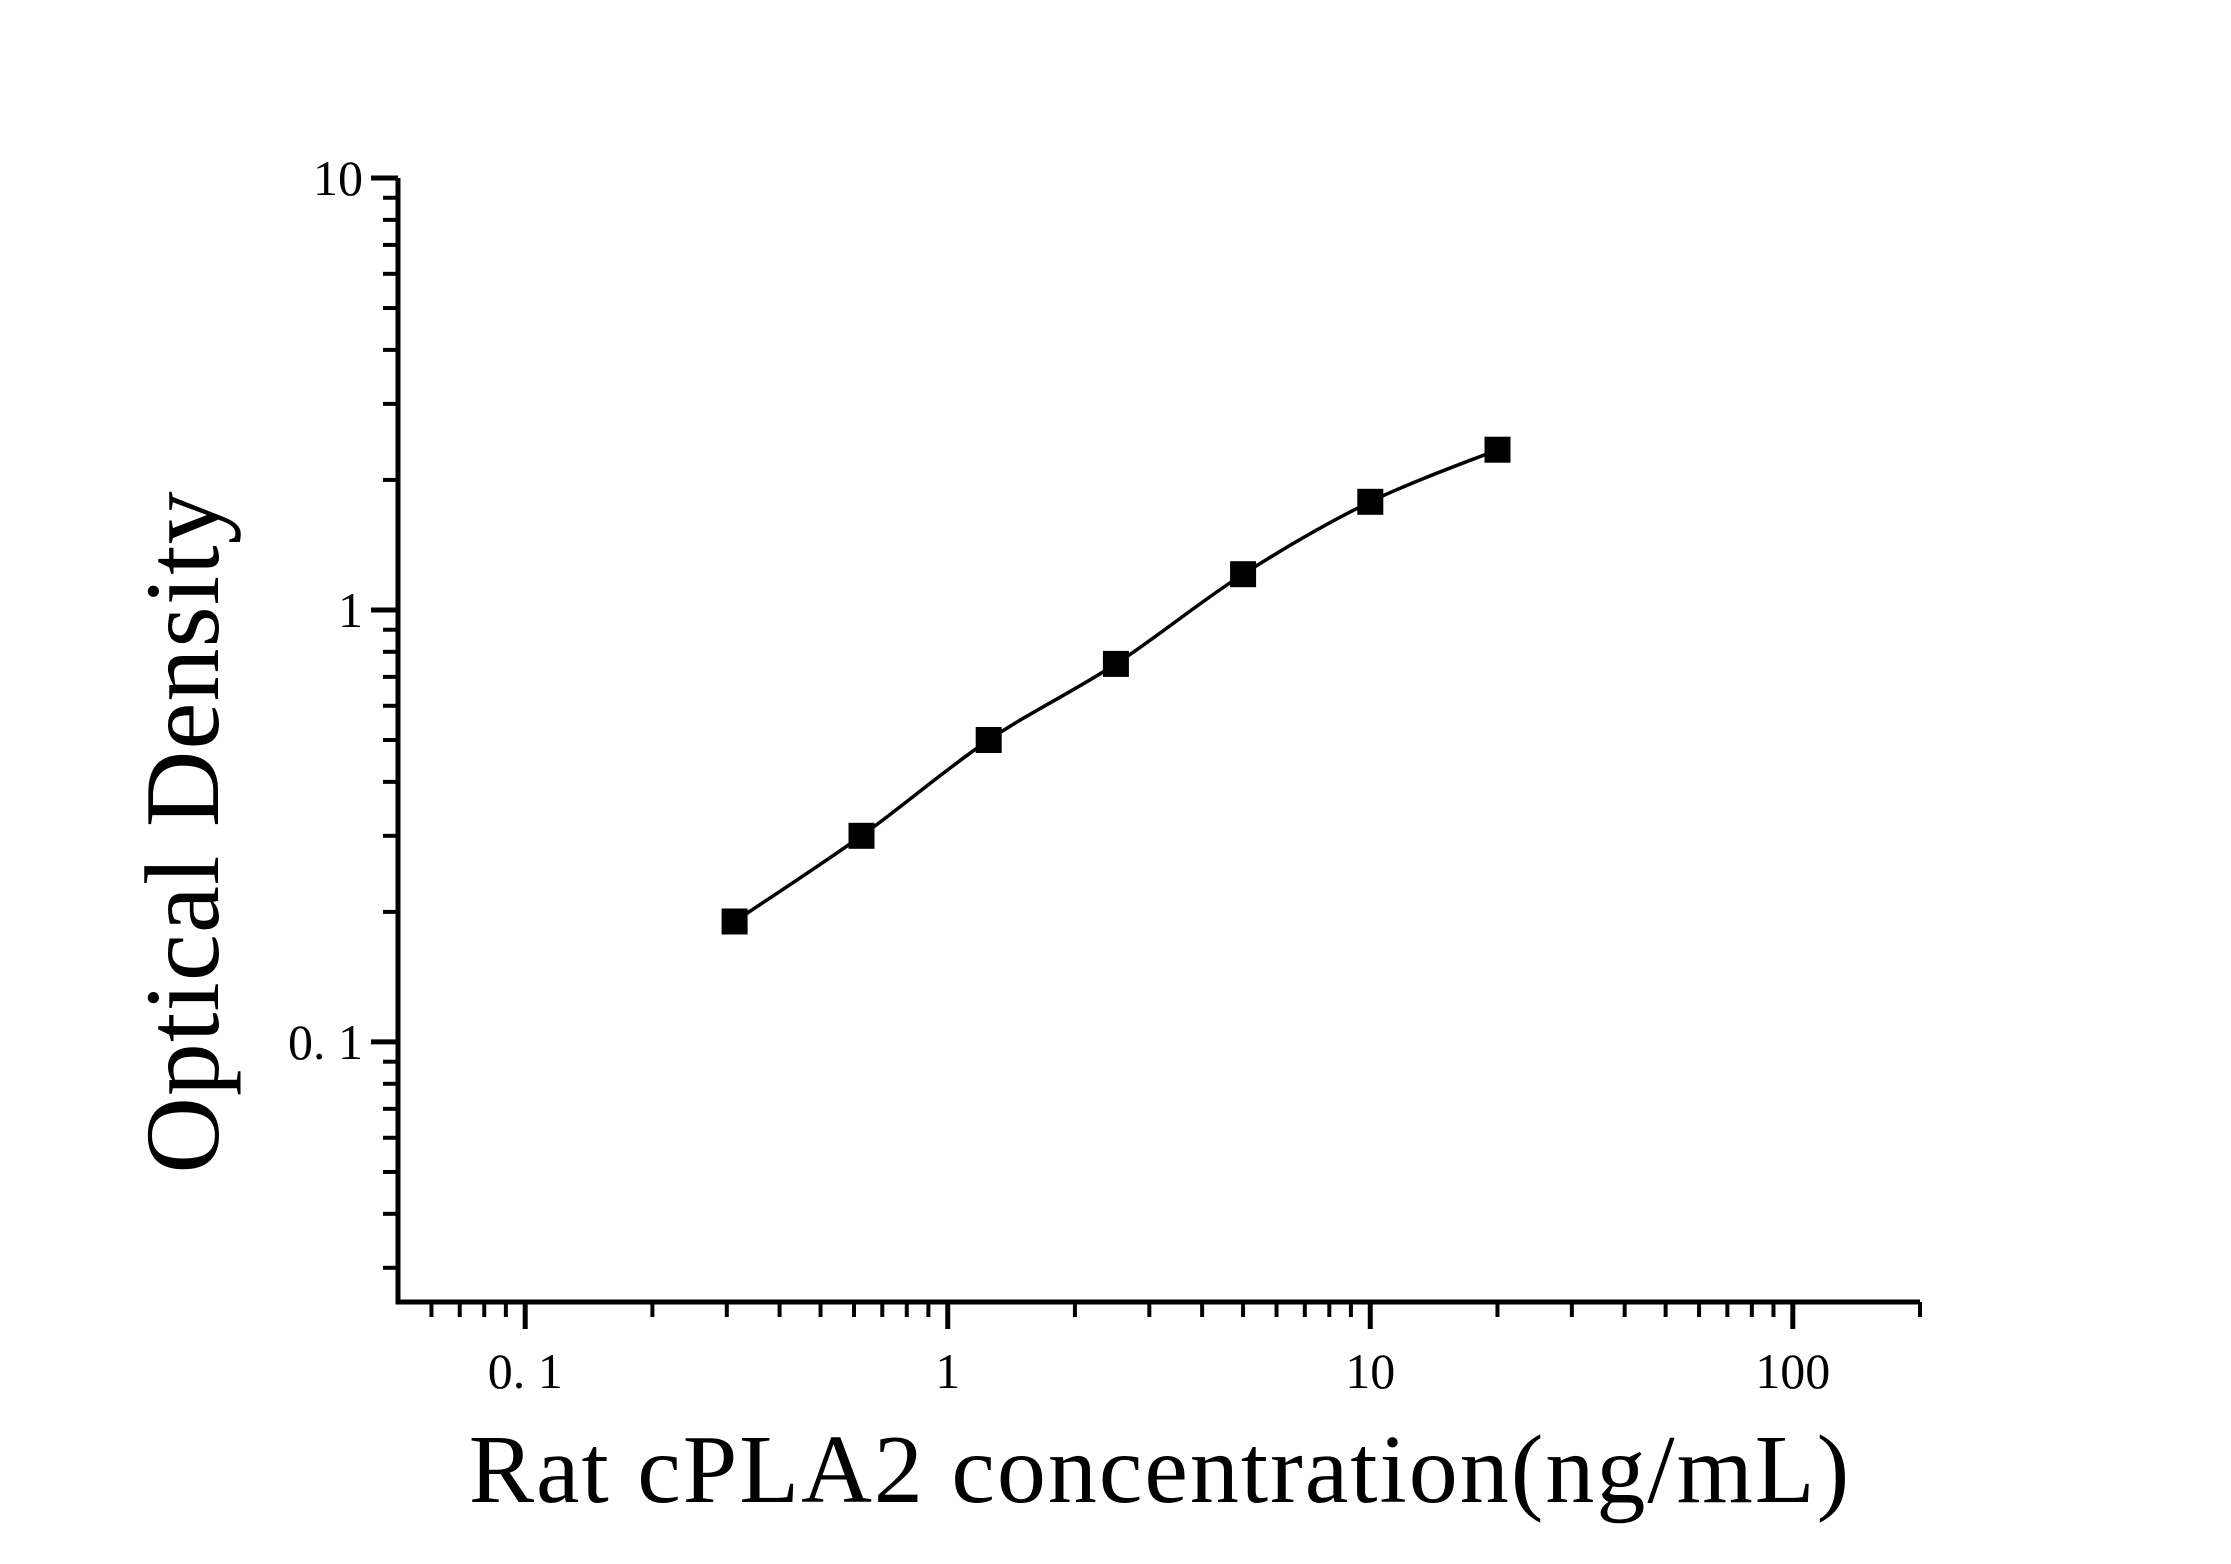 This screenshot has width=2231, height=1564. I want to click on x-tick-label: 0. 1, so click(525, 1371).